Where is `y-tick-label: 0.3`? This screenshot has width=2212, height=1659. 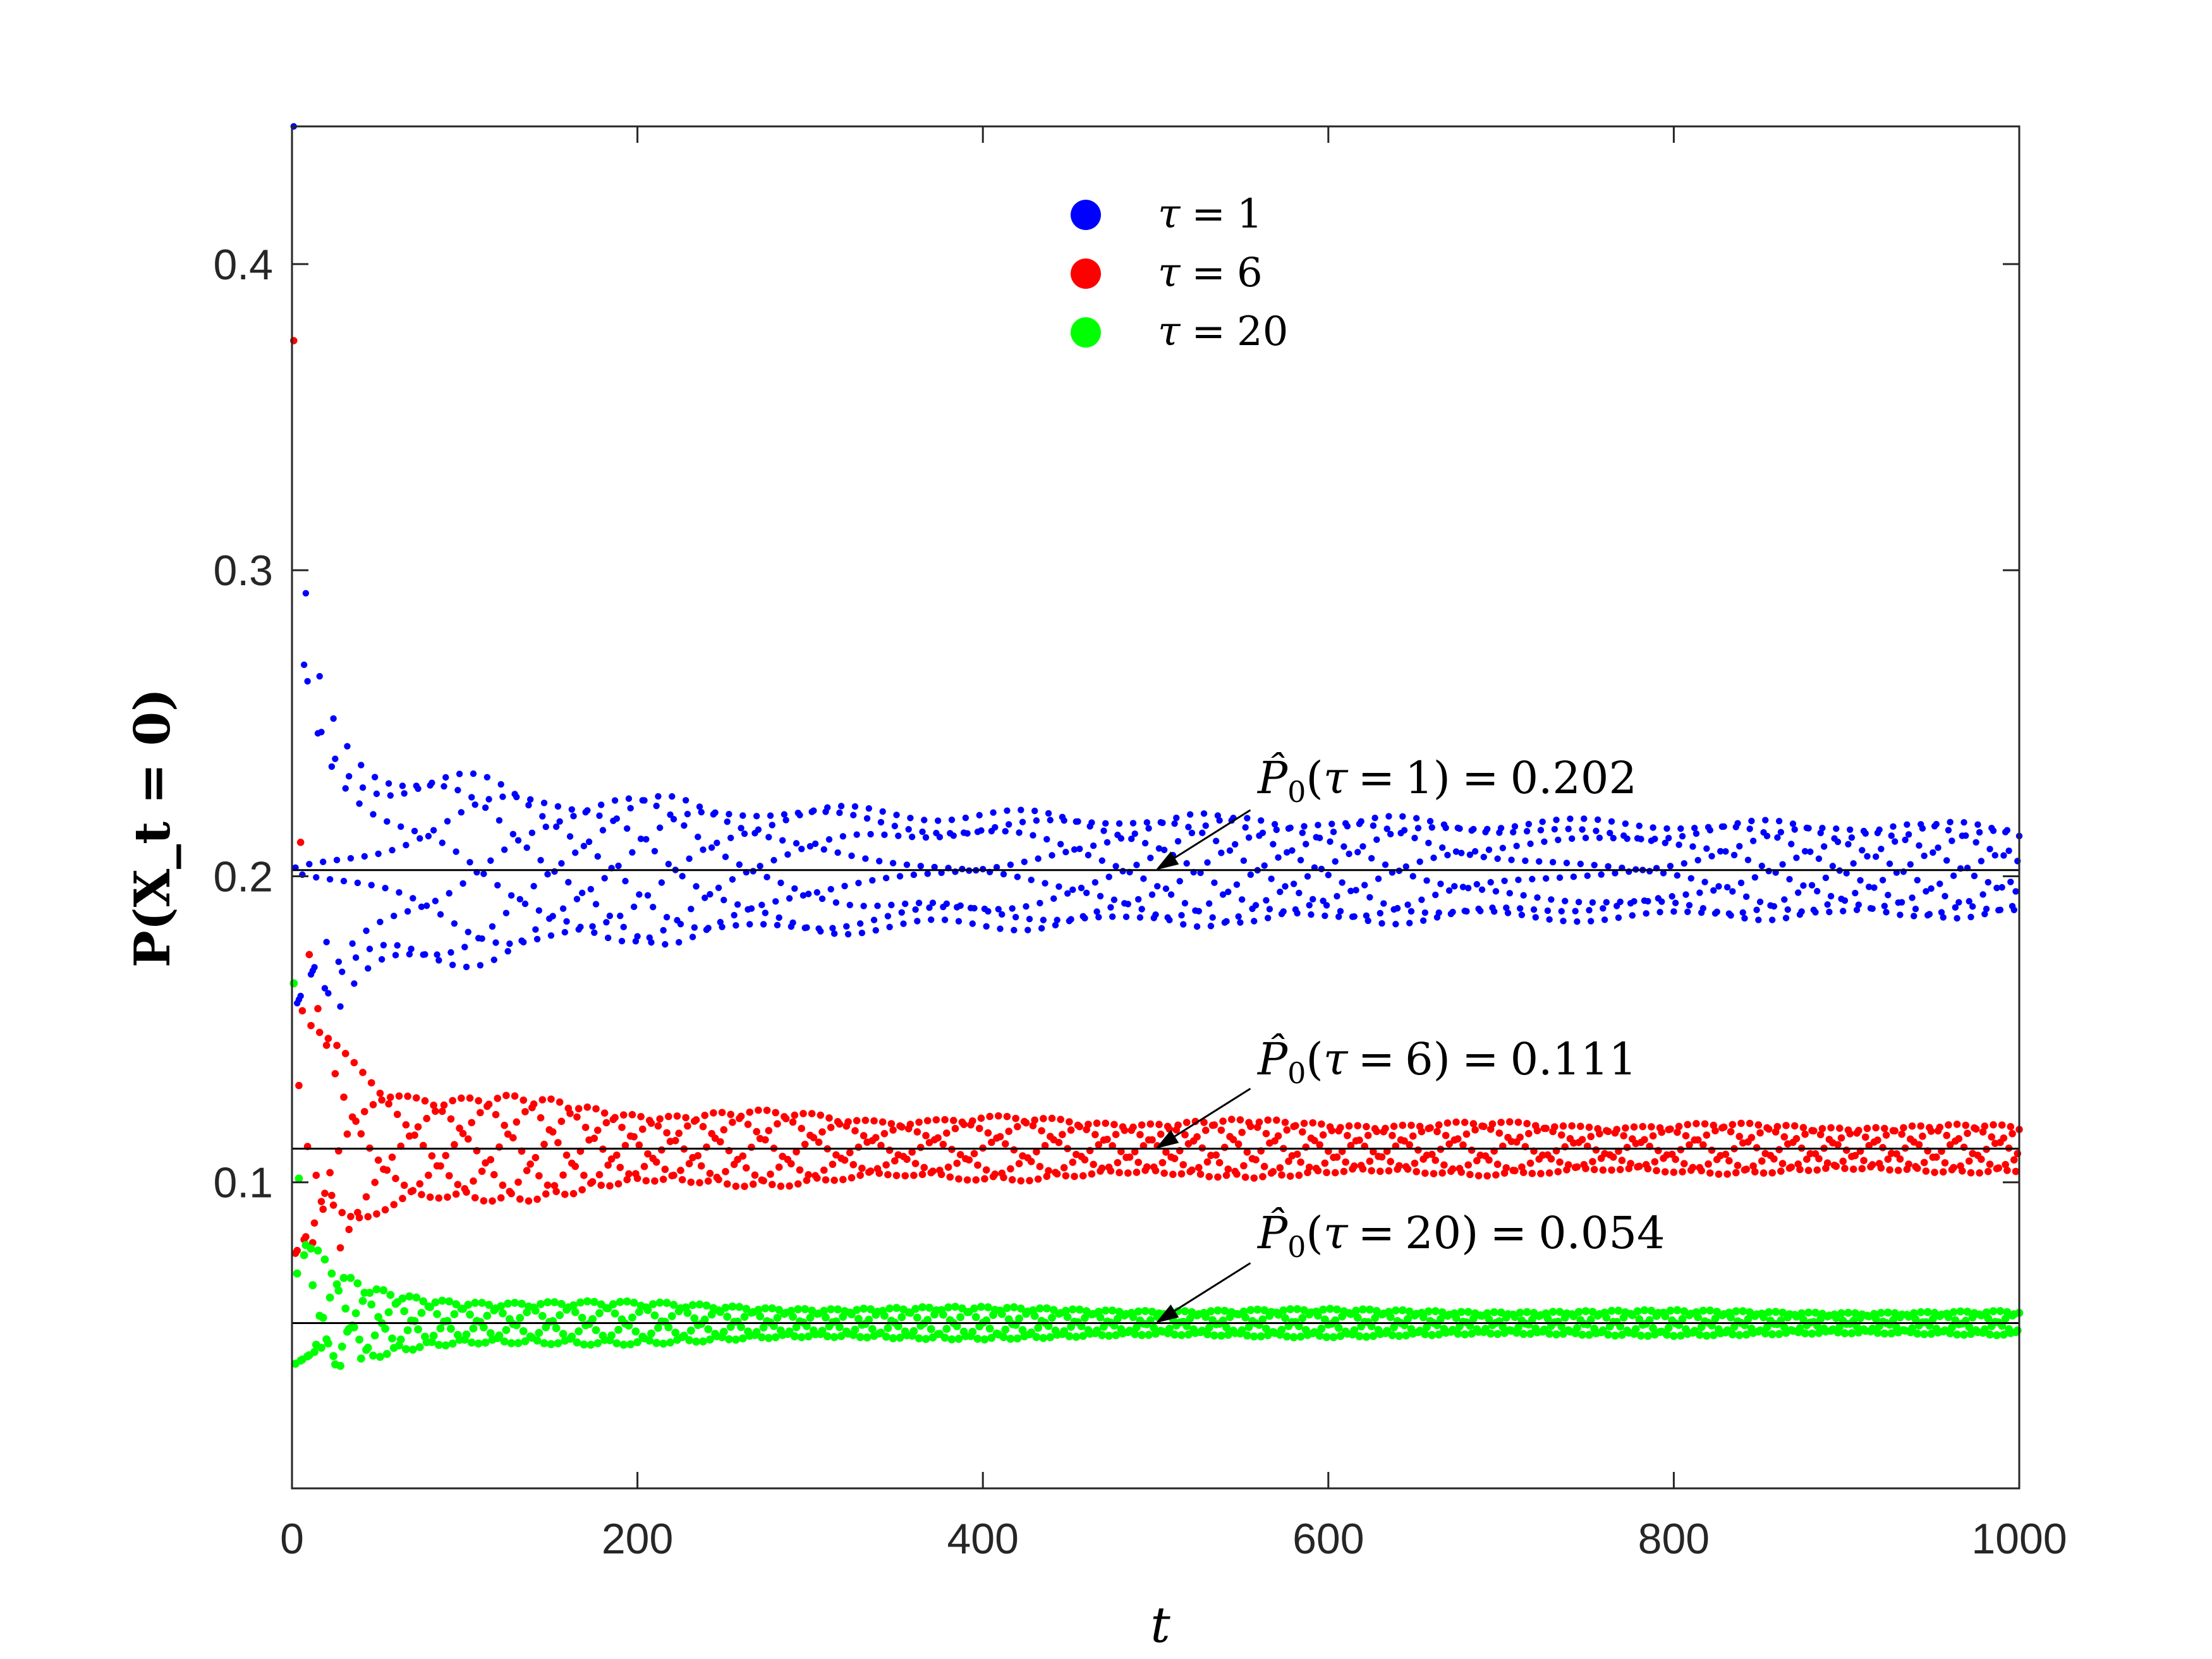 y-tick-label: 0.3 is located at coordinates (243, 571).